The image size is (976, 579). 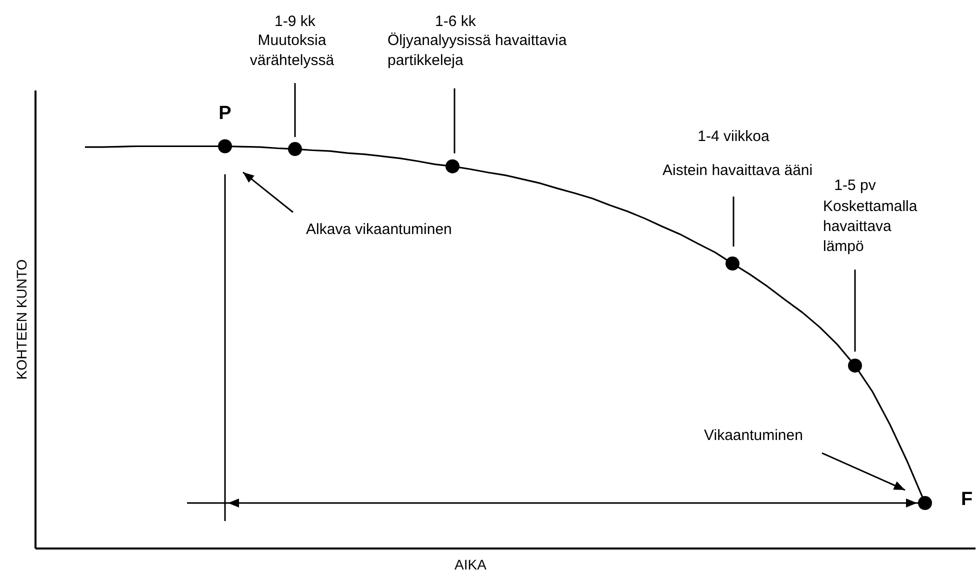 What do you see at coordinates (967, 499) in the screenshot?
I see `text: F` at bounding box center [967, 499].